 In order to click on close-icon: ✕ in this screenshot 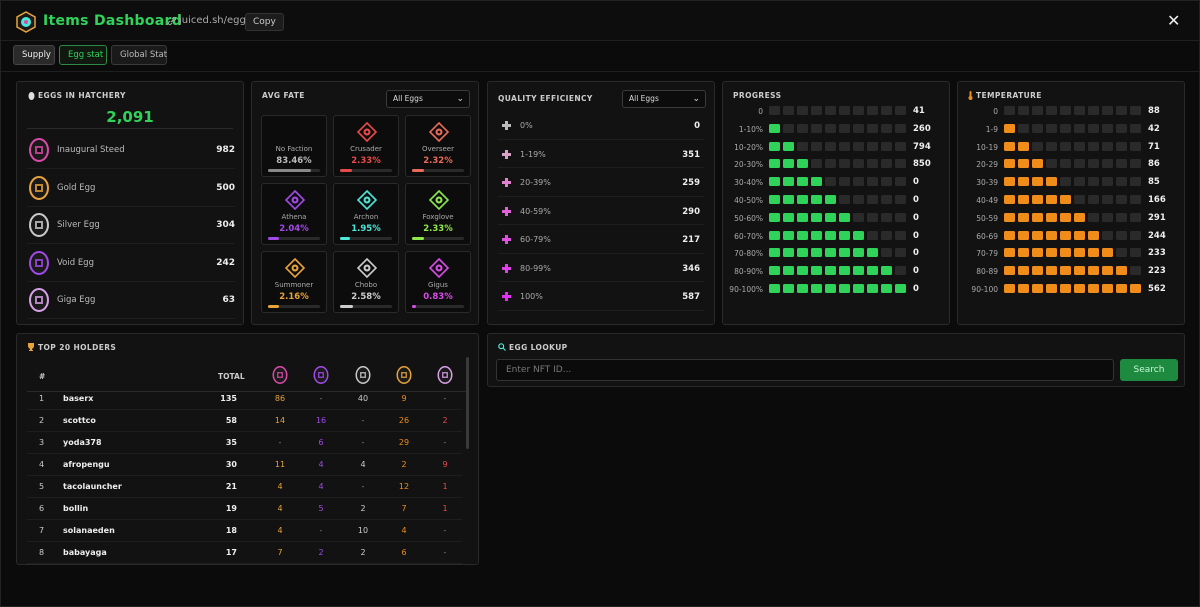, I will do `click(1174, 20)`.